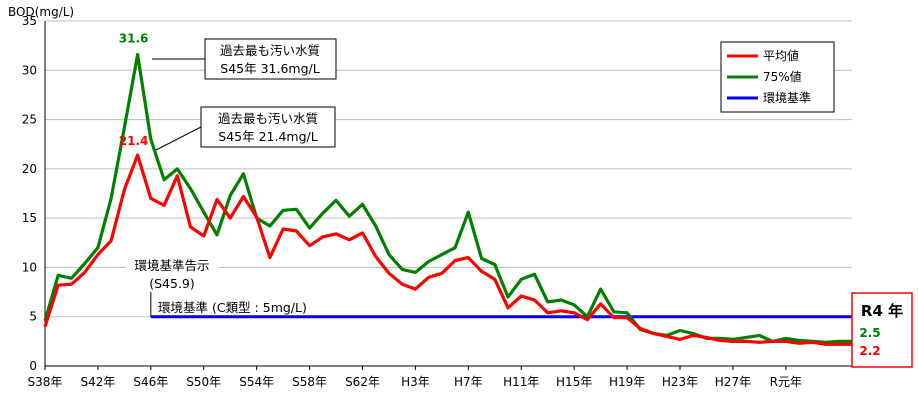  Describe the element at coordinates (781, 55) in the screenshot. I see `legend-label-avg: 平均値` at that location.